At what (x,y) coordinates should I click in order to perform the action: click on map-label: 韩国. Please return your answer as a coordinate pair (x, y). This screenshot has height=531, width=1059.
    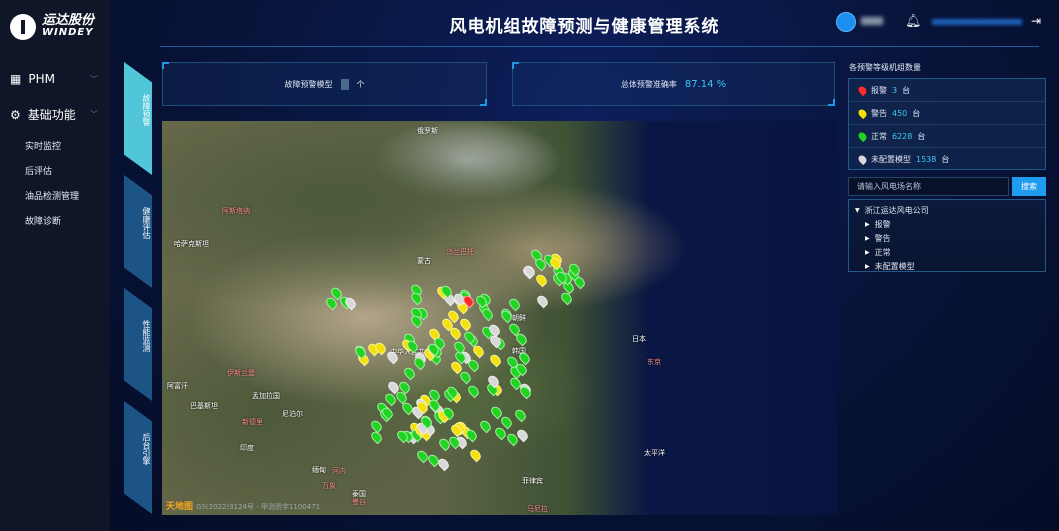
    Looking at the image, I should click on (519, 351).